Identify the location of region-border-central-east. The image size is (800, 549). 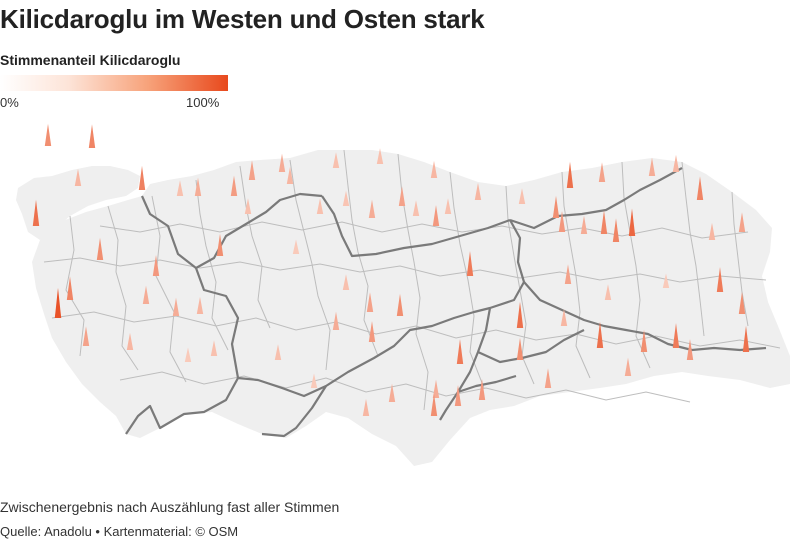
(482, 320).